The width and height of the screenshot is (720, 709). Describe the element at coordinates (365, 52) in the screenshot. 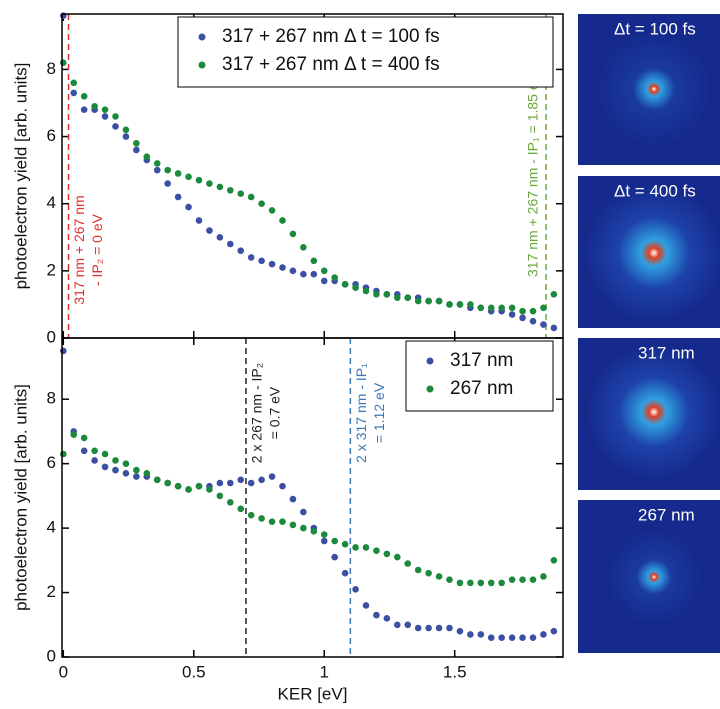

I see `legend-box` at that location.